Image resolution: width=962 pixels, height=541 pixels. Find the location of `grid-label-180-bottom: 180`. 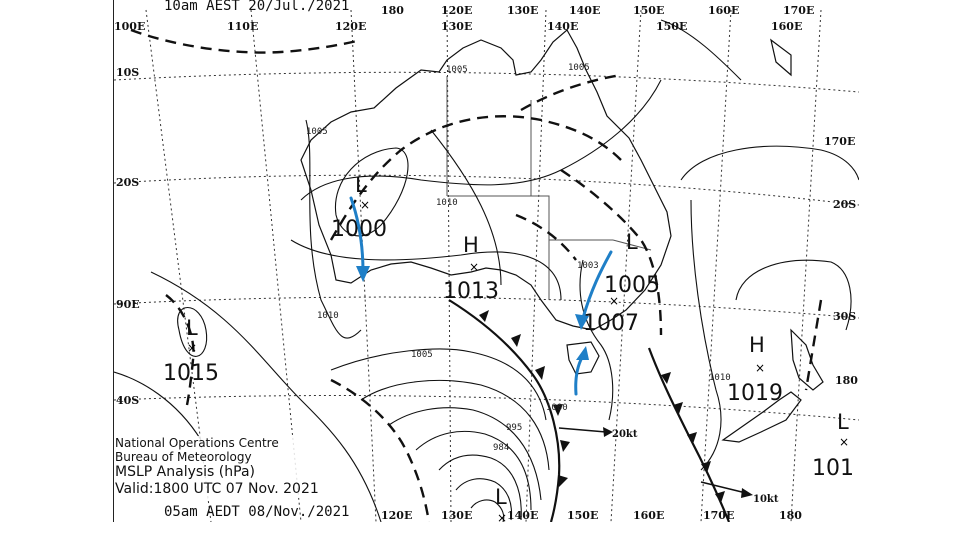

grid-label-180-bottom: 180 is located at coordinates (790, 515).